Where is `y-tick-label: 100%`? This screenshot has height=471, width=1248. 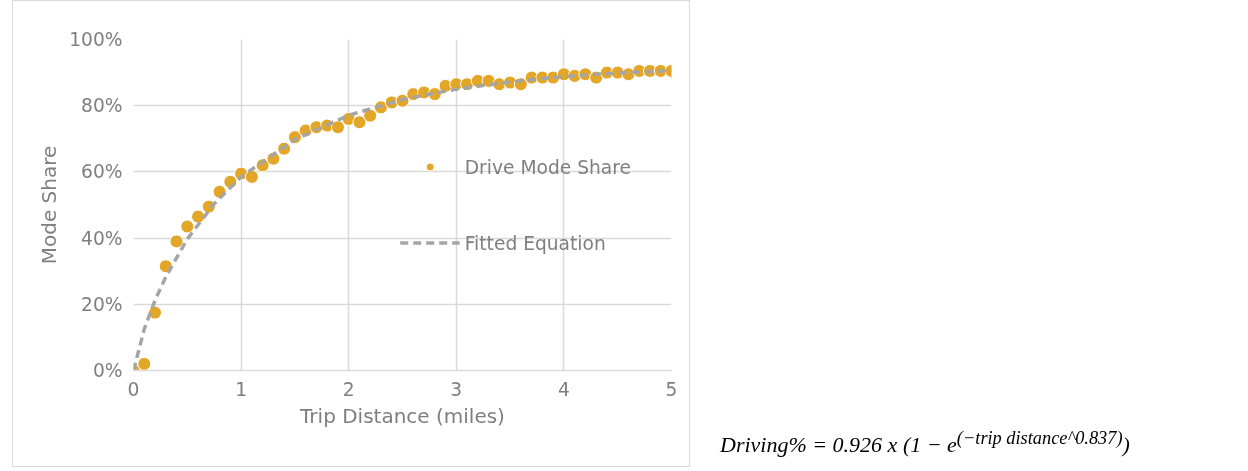
y-tick-label: 100% is located at coordinates (96, 39).